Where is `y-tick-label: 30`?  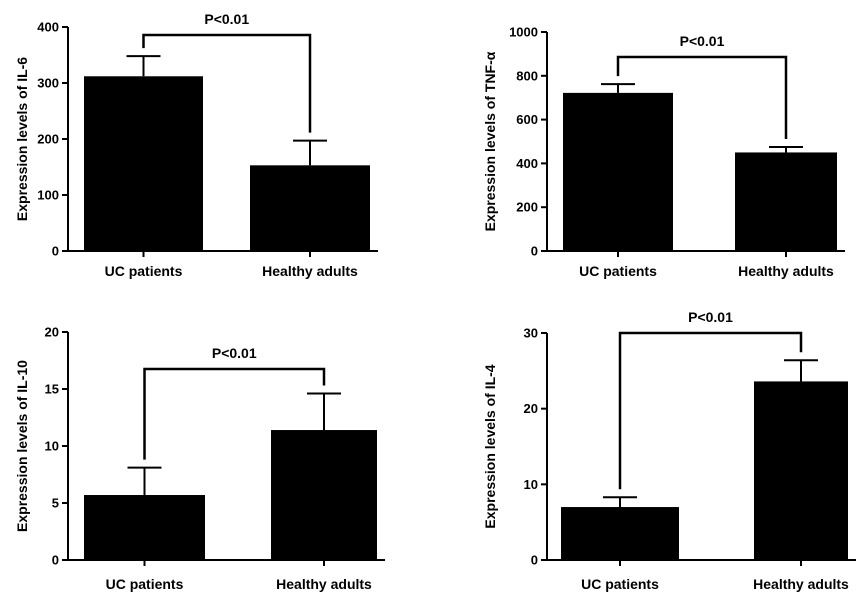 y-tick-label: 30 is located at coordinates (531, 333).